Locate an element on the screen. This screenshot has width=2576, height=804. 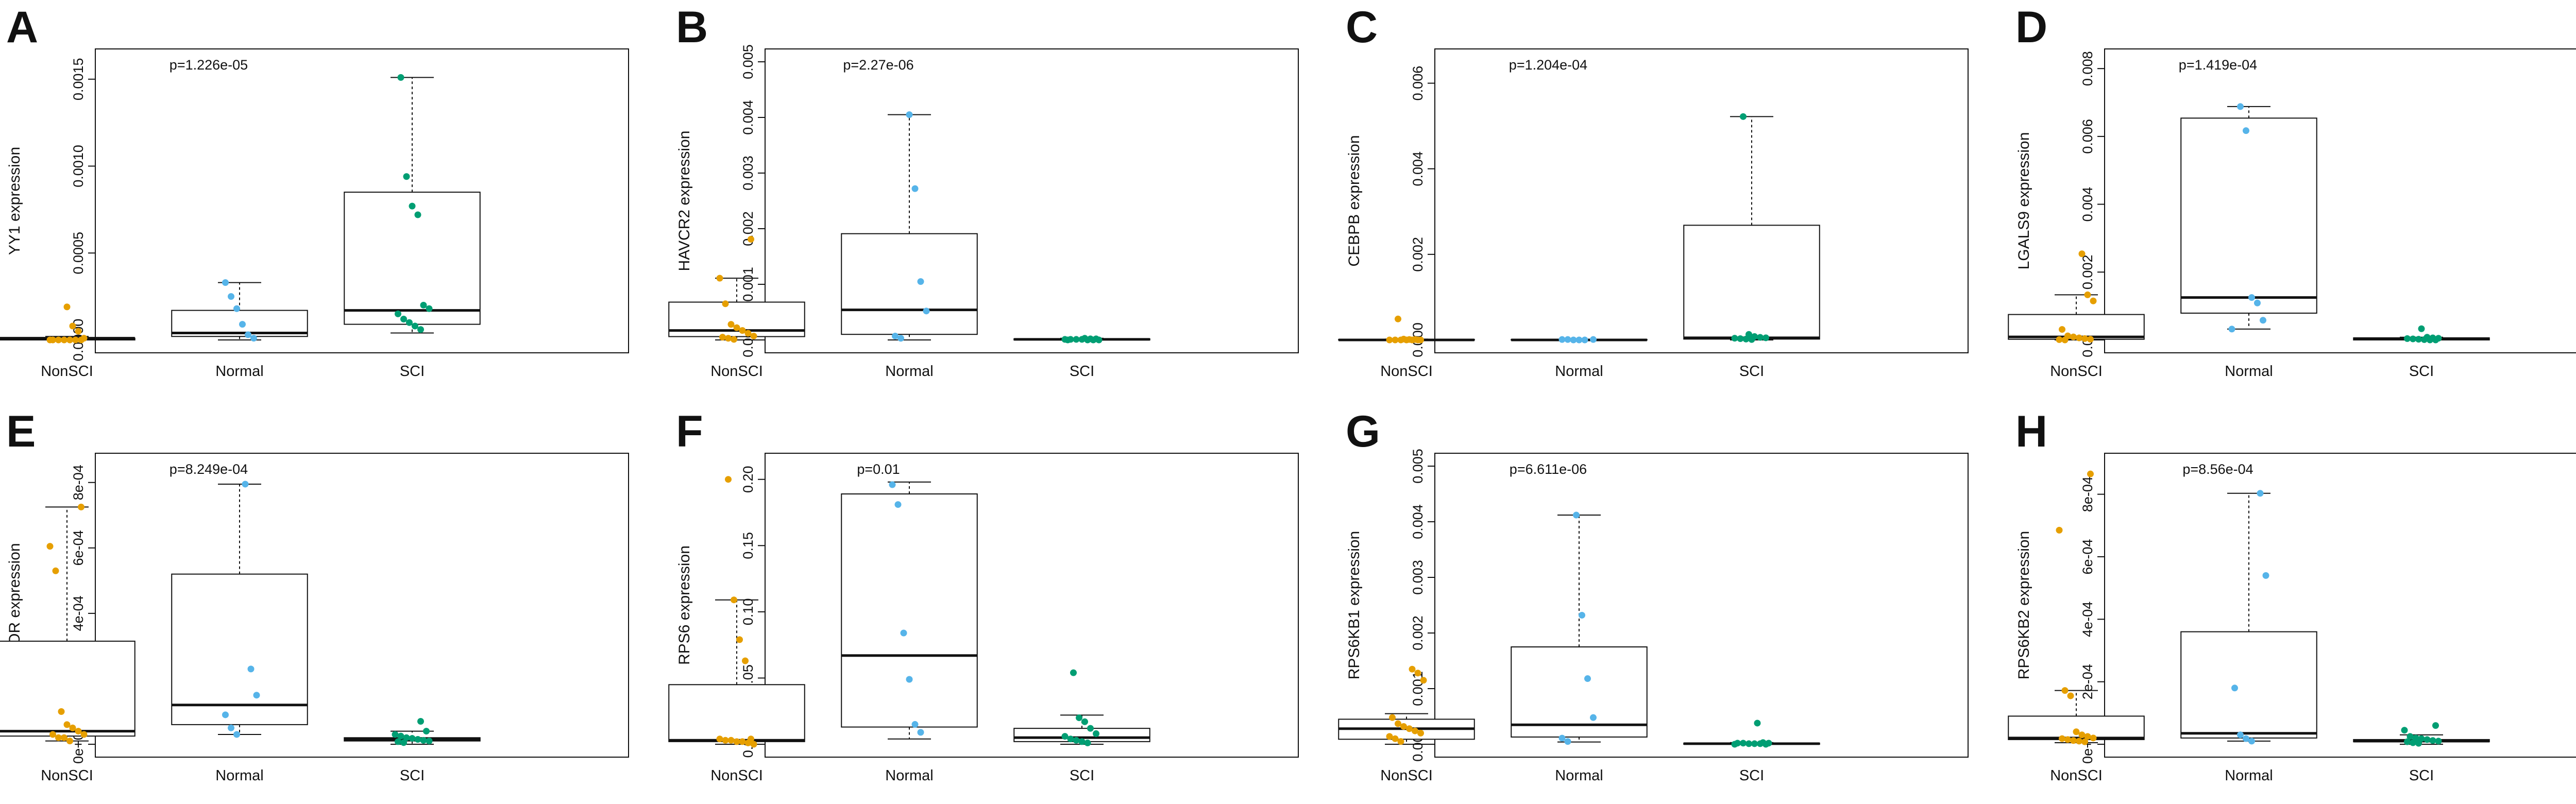
y-tick-label: 8e-04 is located at coordinates (2087, 494).